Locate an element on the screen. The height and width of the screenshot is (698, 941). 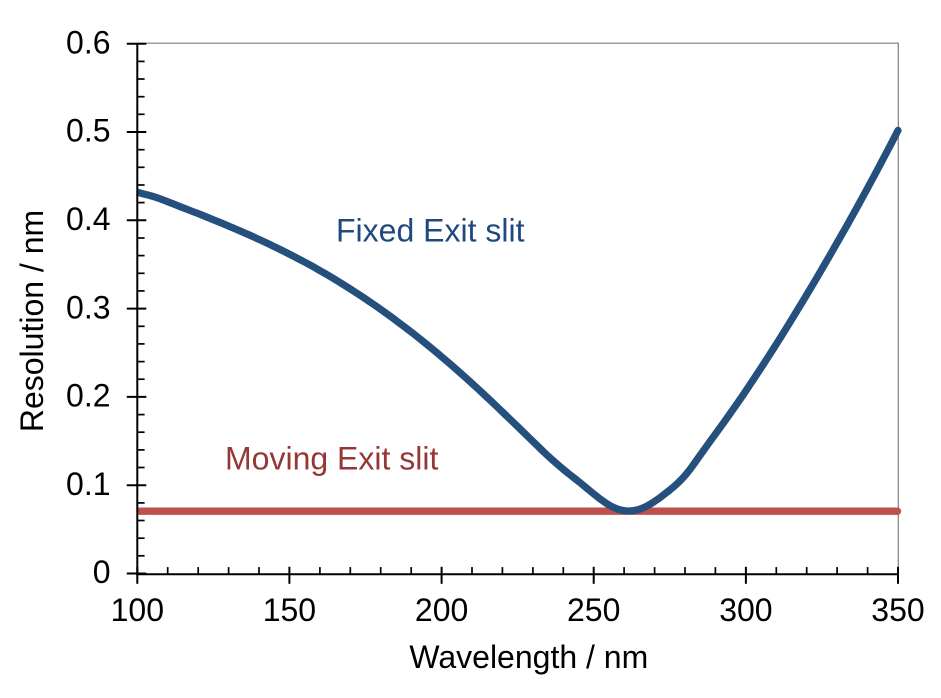
svg-text: 300 is located at coordinates (745, 610).